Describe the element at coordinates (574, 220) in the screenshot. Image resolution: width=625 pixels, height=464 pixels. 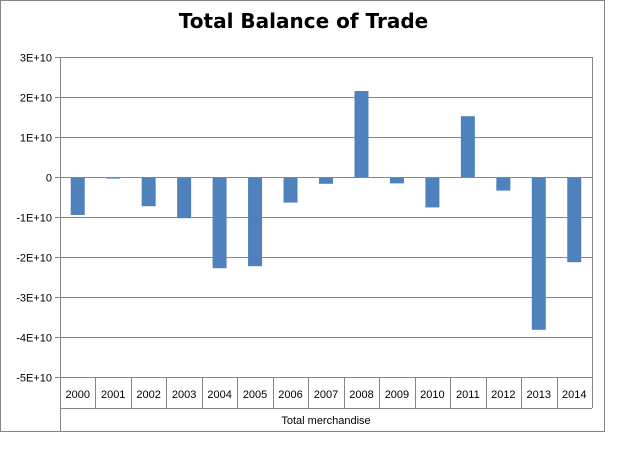
I see `bar-2014` at that location.